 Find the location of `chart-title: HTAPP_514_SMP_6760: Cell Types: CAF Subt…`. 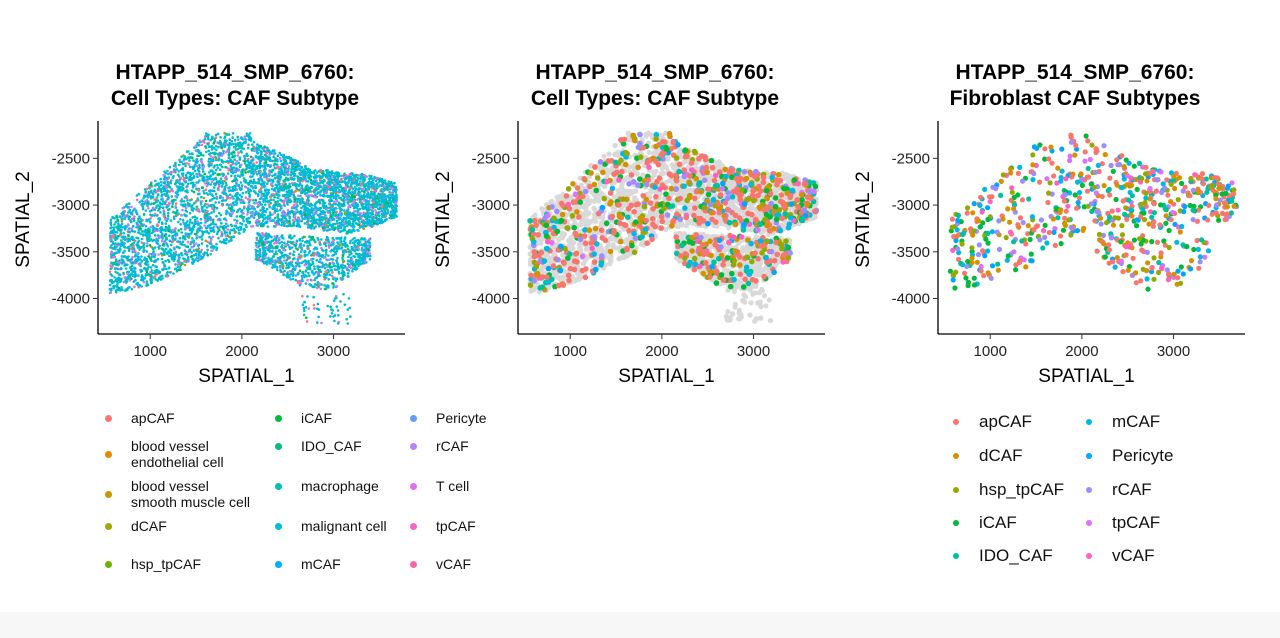

chart-title: HTAPP_514_SMP_6760: Cell Types: CAF Subt… is located at coordinates (235, 86).